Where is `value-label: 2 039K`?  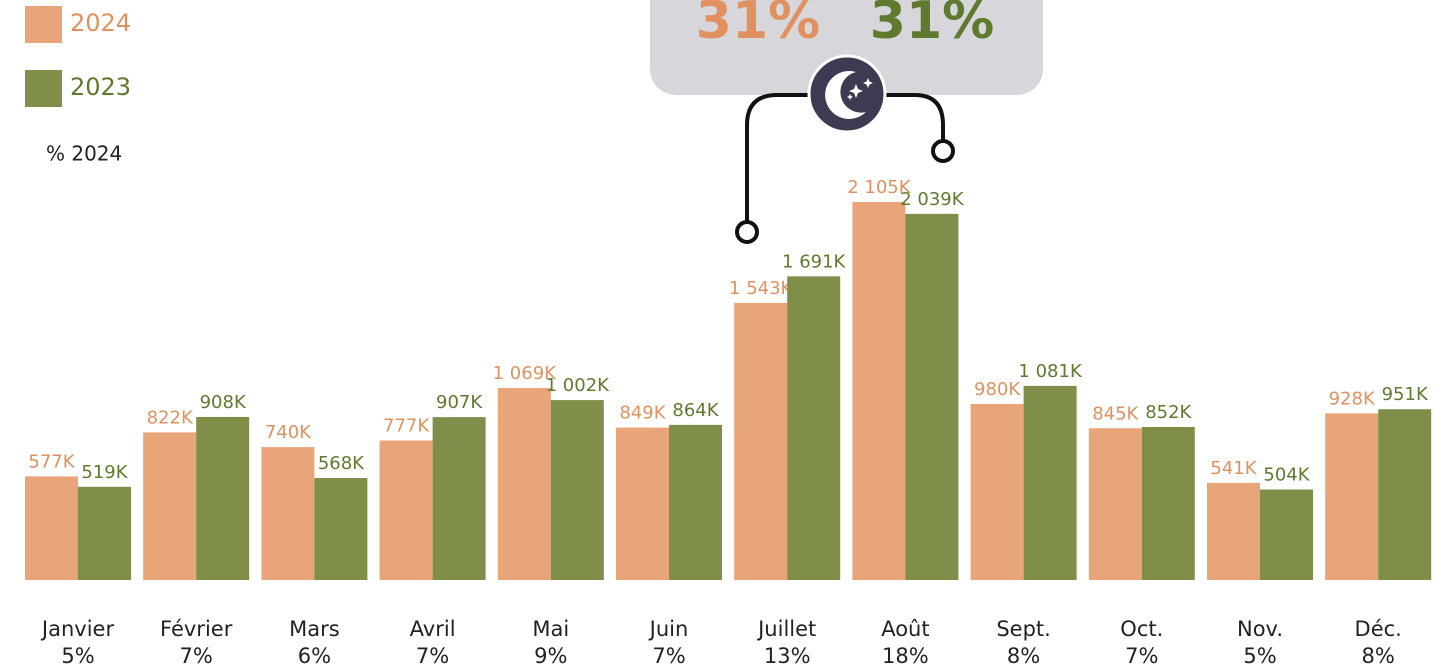 value-label: 2 039K is located at coordinates (932, 199).